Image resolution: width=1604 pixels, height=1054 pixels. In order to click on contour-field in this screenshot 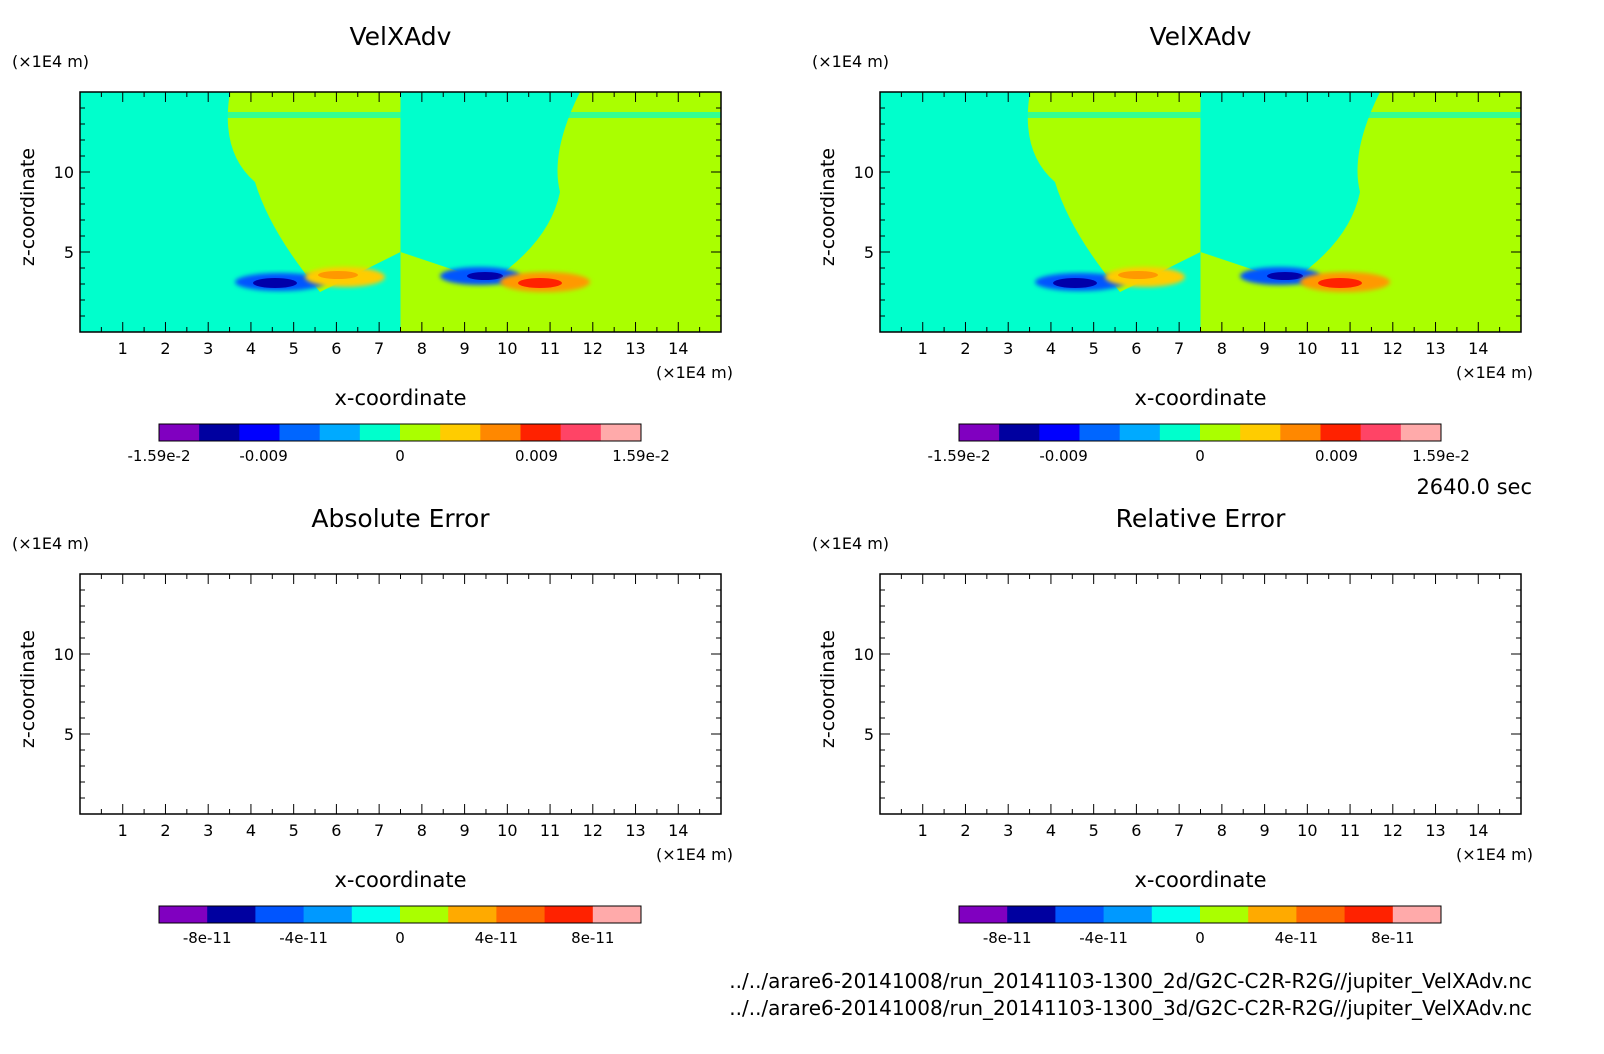, I will do `click(400, 212)`.